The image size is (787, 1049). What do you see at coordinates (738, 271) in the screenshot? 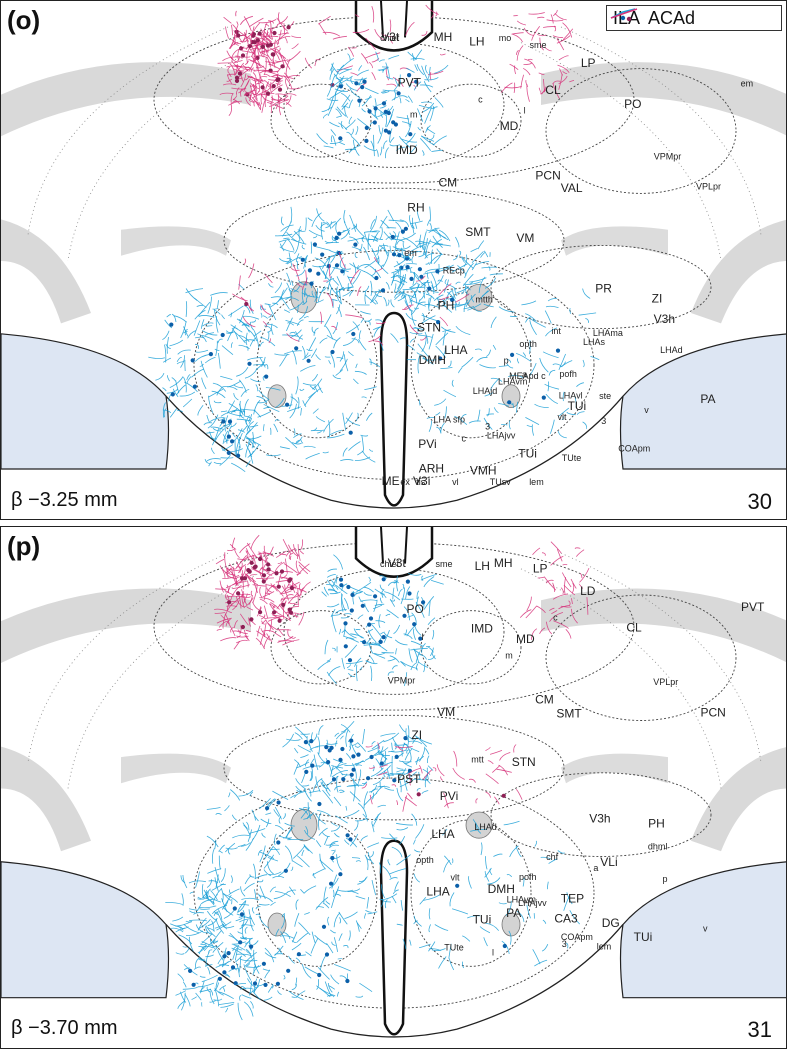
I see `fiber-tract` at bounding box center [738, 271].